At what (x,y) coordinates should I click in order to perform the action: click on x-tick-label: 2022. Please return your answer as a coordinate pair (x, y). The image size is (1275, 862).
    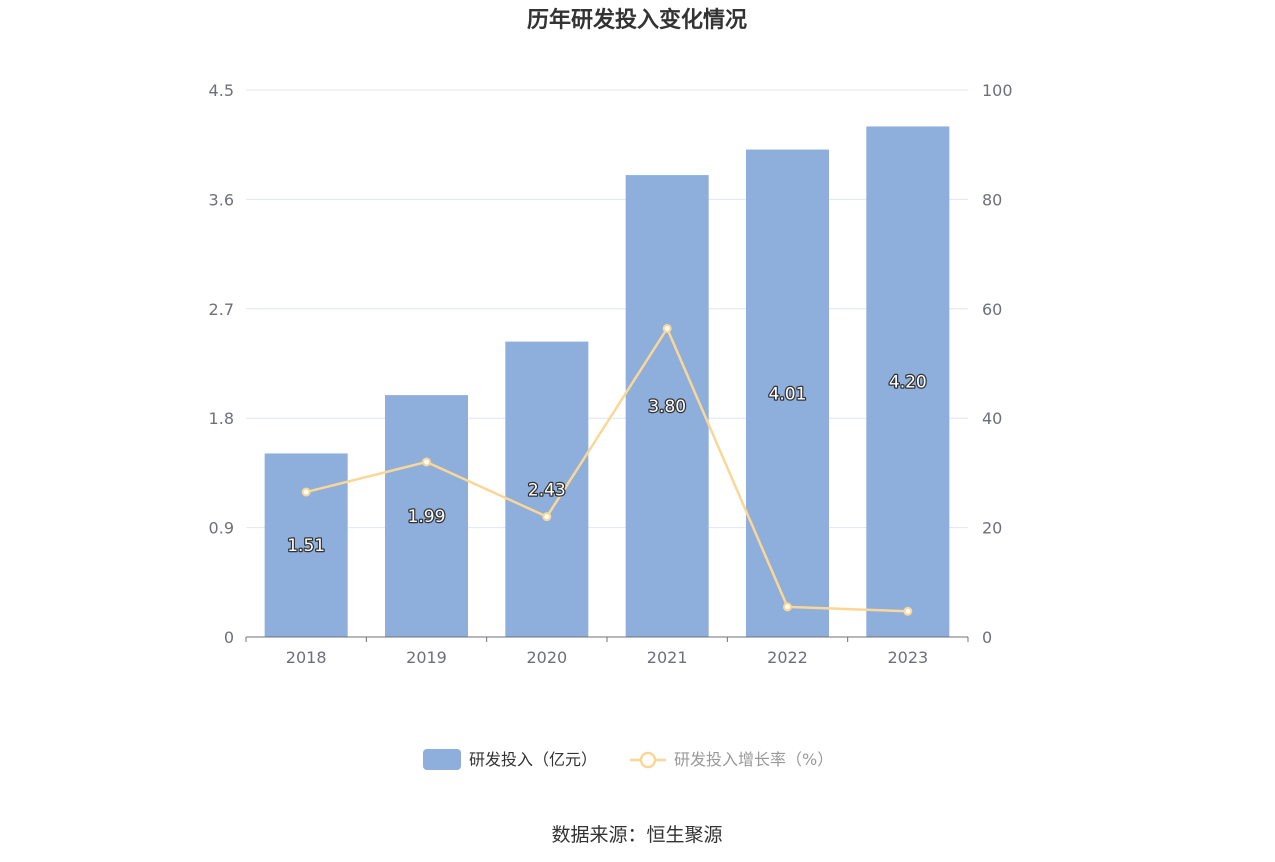
    Looking at the image, I should click on (787, 657).